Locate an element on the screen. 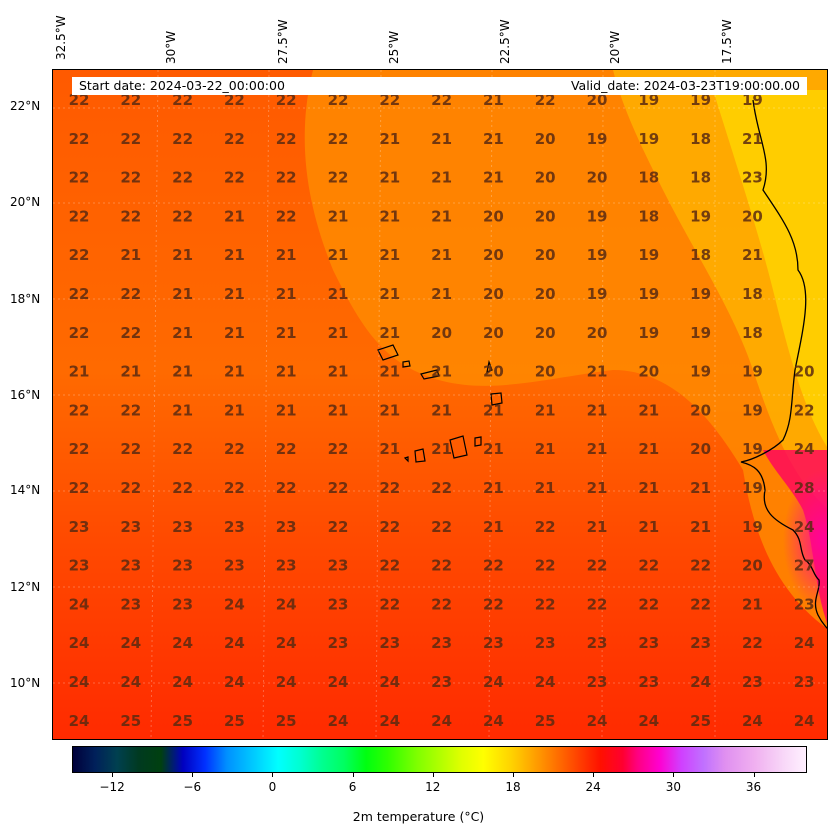 Image resolution: width=837 pixels, height=837 pixels. temperature-colorbar is located at coordinates (439, 759).